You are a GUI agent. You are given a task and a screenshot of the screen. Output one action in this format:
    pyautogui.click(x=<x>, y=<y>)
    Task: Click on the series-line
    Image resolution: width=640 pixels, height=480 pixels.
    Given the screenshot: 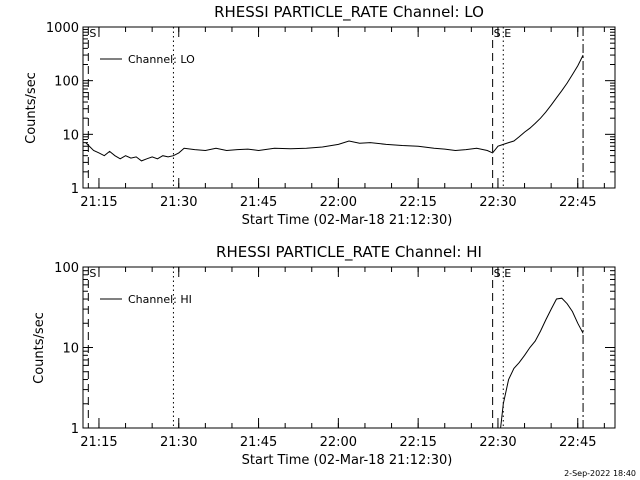 What is the action you would take?
    pyautogui.click(x=542, y=363)
    